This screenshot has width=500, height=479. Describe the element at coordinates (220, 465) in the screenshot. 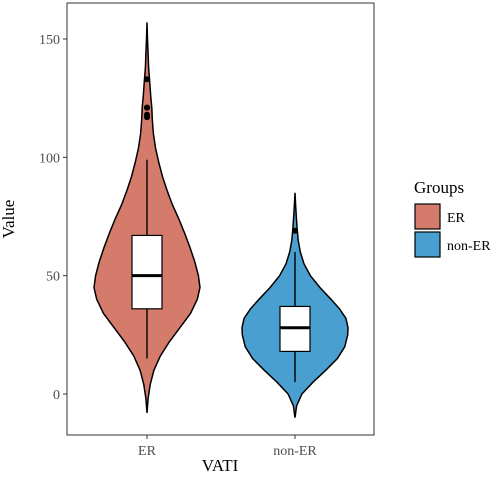

I see `x-axis-title: VATI` at that location.